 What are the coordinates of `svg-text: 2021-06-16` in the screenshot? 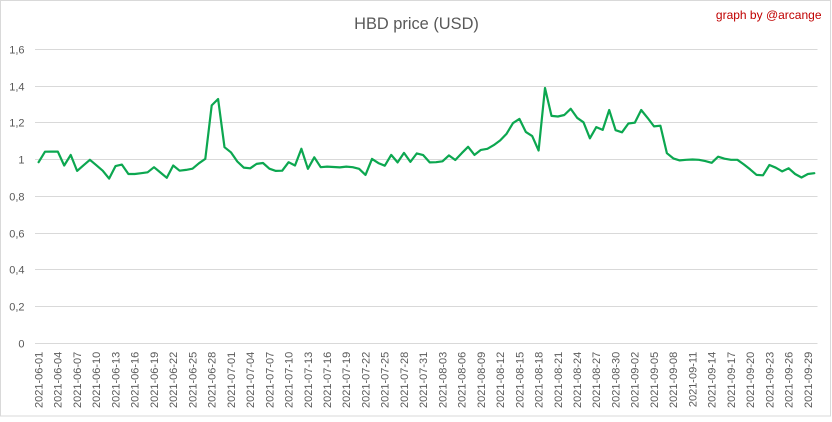 It's located at (136, 380).